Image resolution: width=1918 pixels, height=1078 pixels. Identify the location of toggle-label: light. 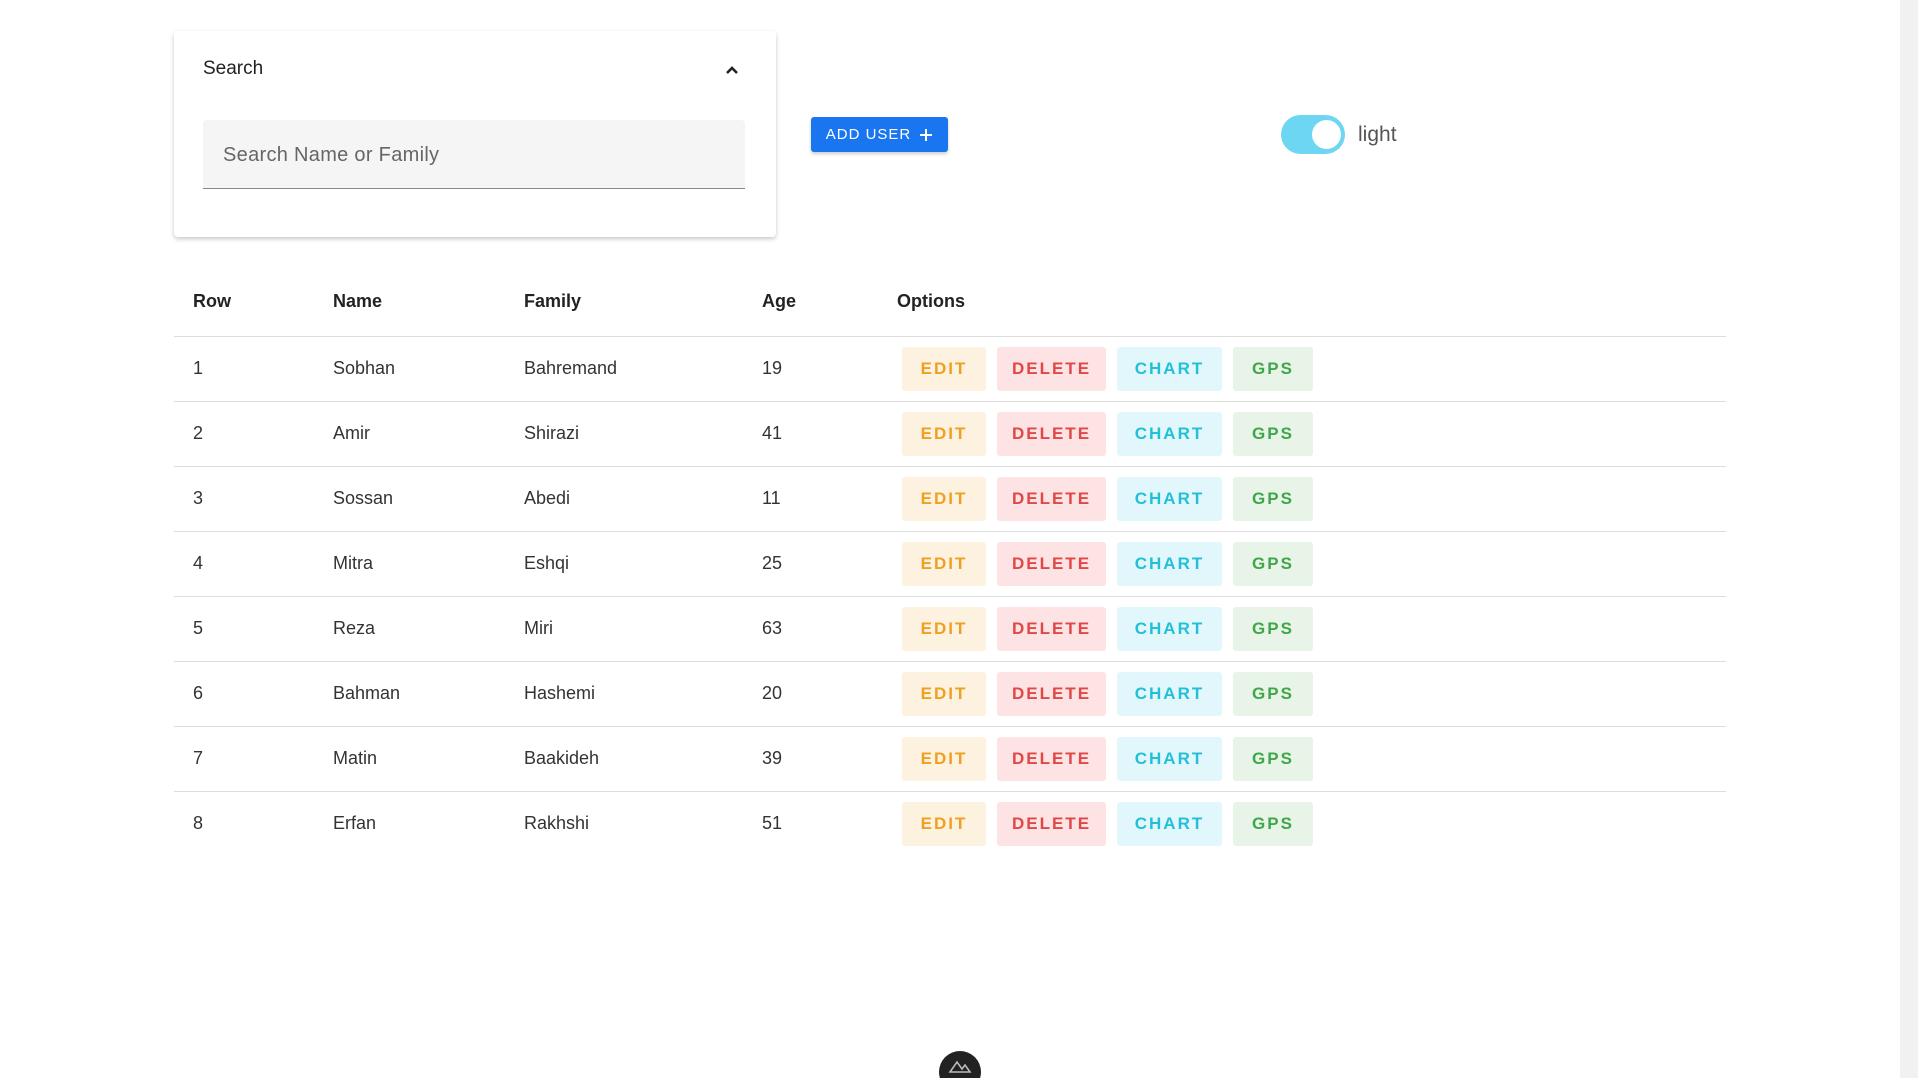
(1377, 134).